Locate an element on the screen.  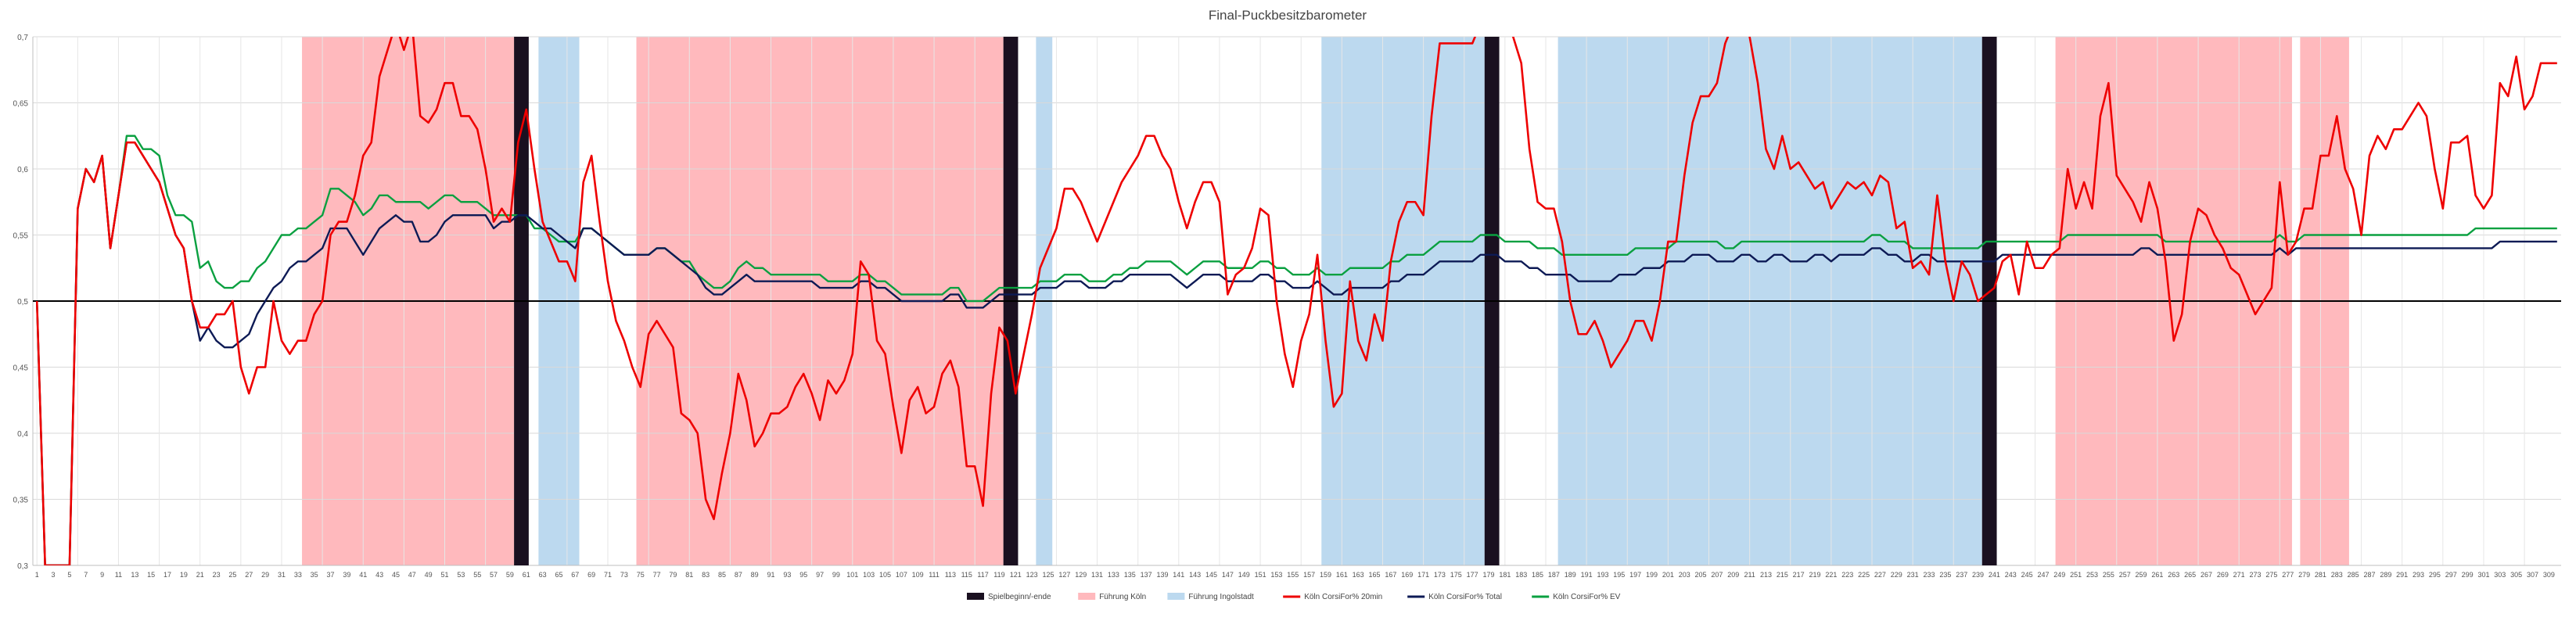
x-tick-label: 187 is located at coordinates (1554, 575).